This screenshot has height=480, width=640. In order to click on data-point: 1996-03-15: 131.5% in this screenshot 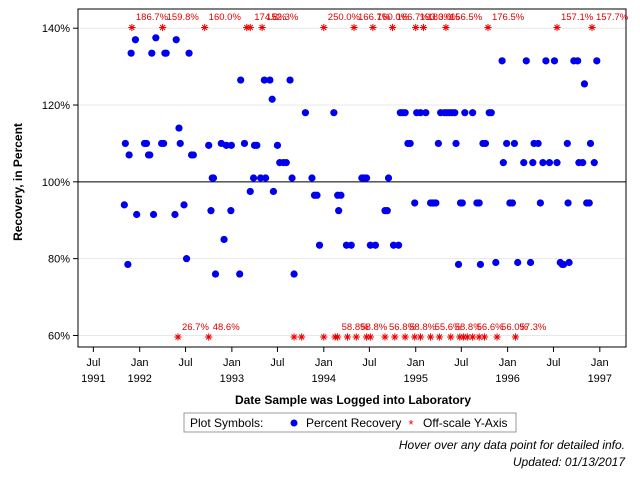, I will do `click(526, 61)`.